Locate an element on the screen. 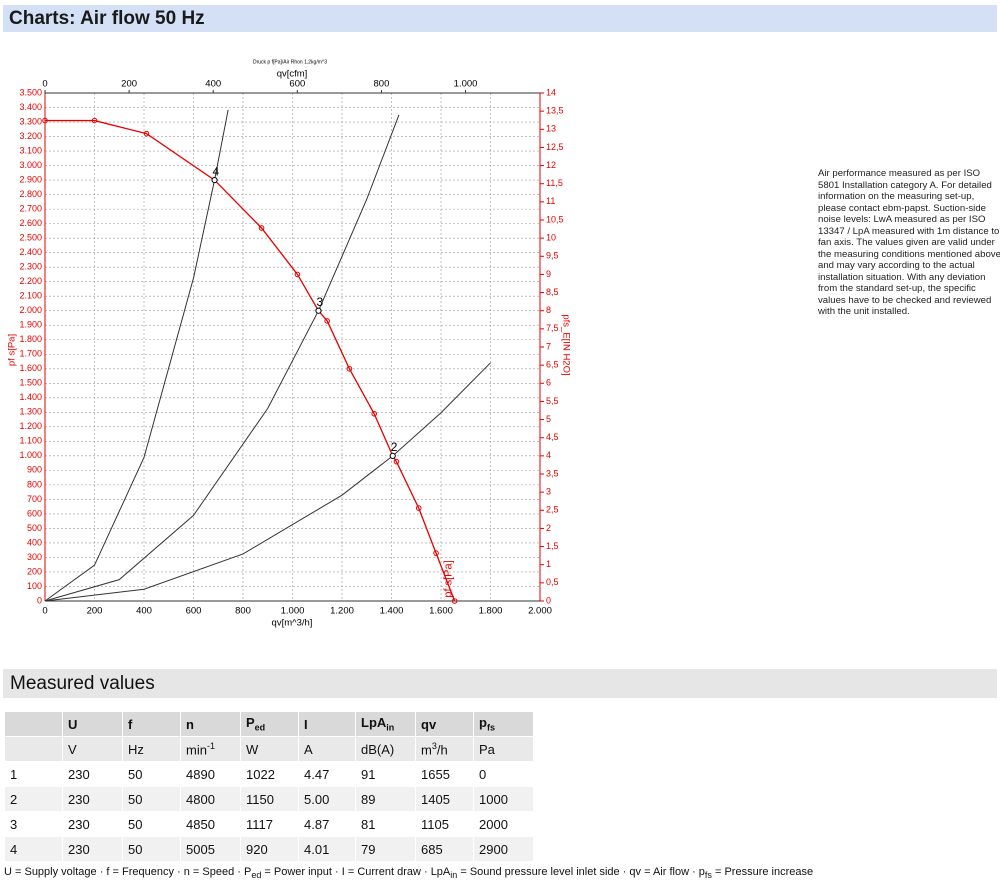  table-cell: qv is located at coordinates (444, 724).